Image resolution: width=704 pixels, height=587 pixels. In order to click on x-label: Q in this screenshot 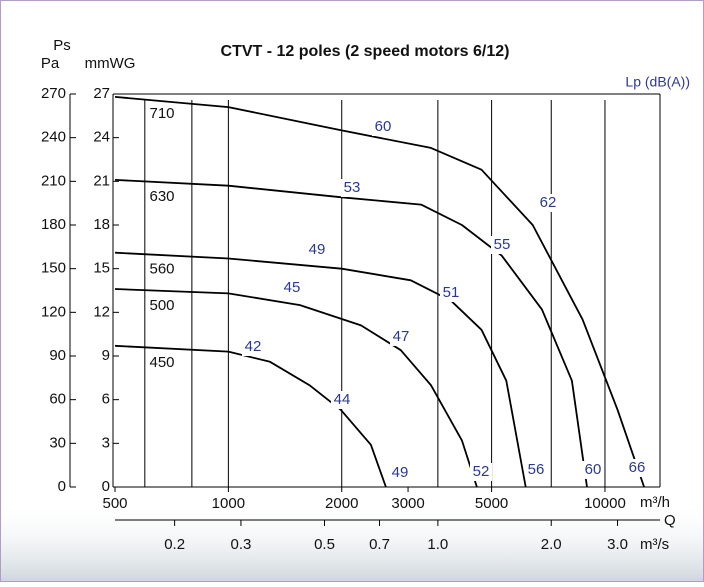, I will do `click(670, 520)`.